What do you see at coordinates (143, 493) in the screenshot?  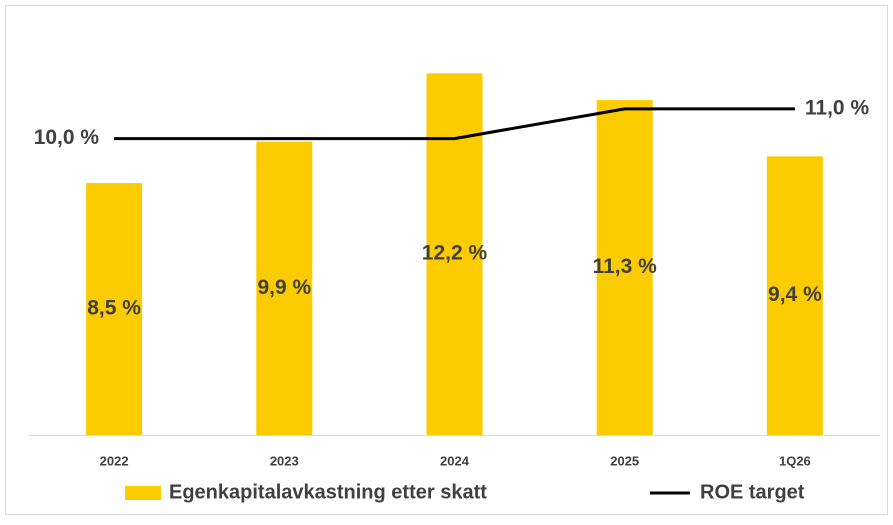 I see `legend-swatch` at bounding box center [143, 493].